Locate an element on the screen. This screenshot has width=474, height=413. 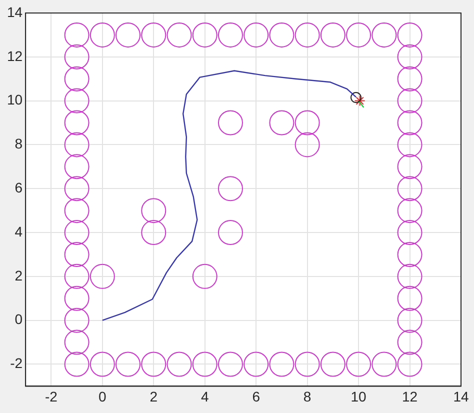
x-tick-label: 4 is located at coordinates (204, 396).